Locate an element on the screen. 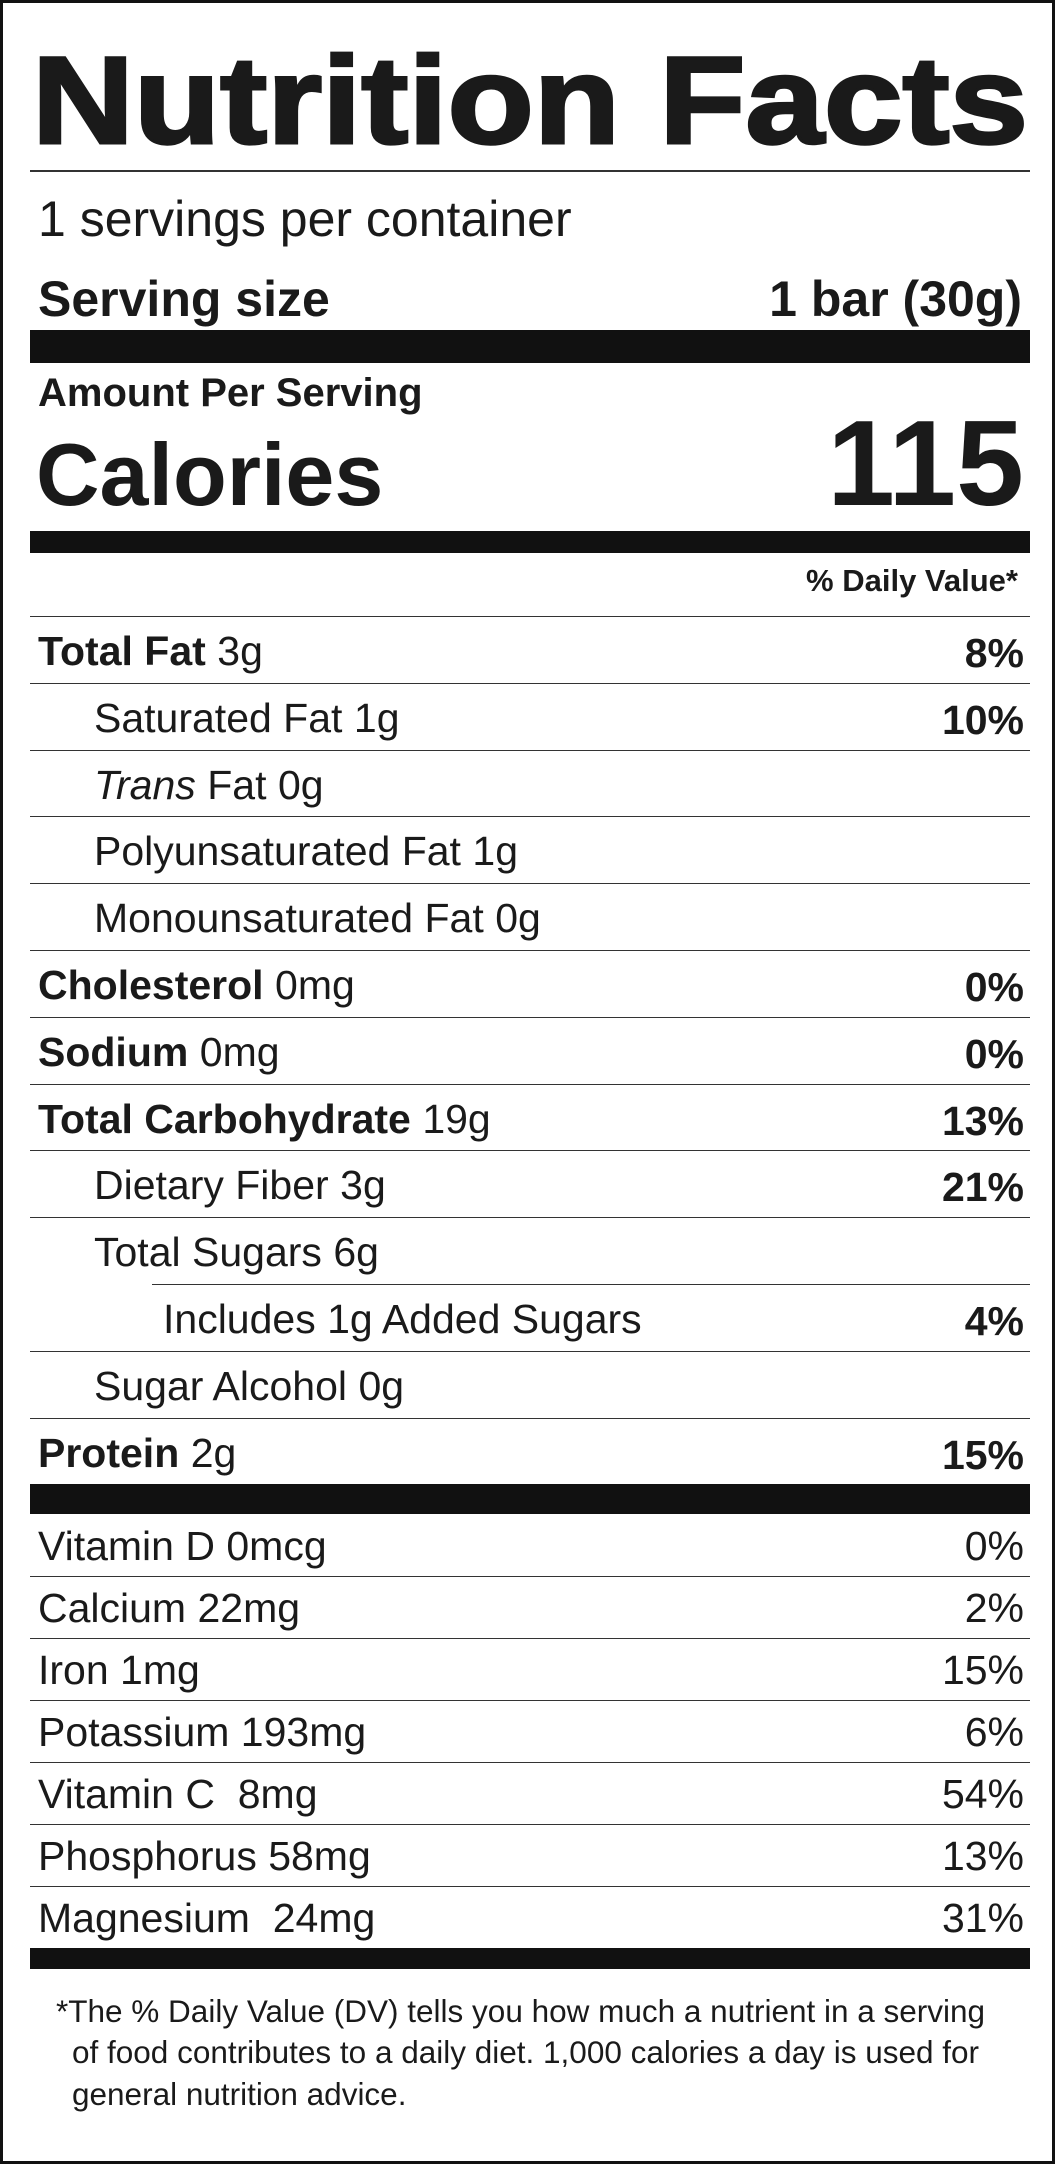 The image size is (1055, 2164). nutrient-text: Dietary Fiber 3g is located at coordinates (240, 1185).